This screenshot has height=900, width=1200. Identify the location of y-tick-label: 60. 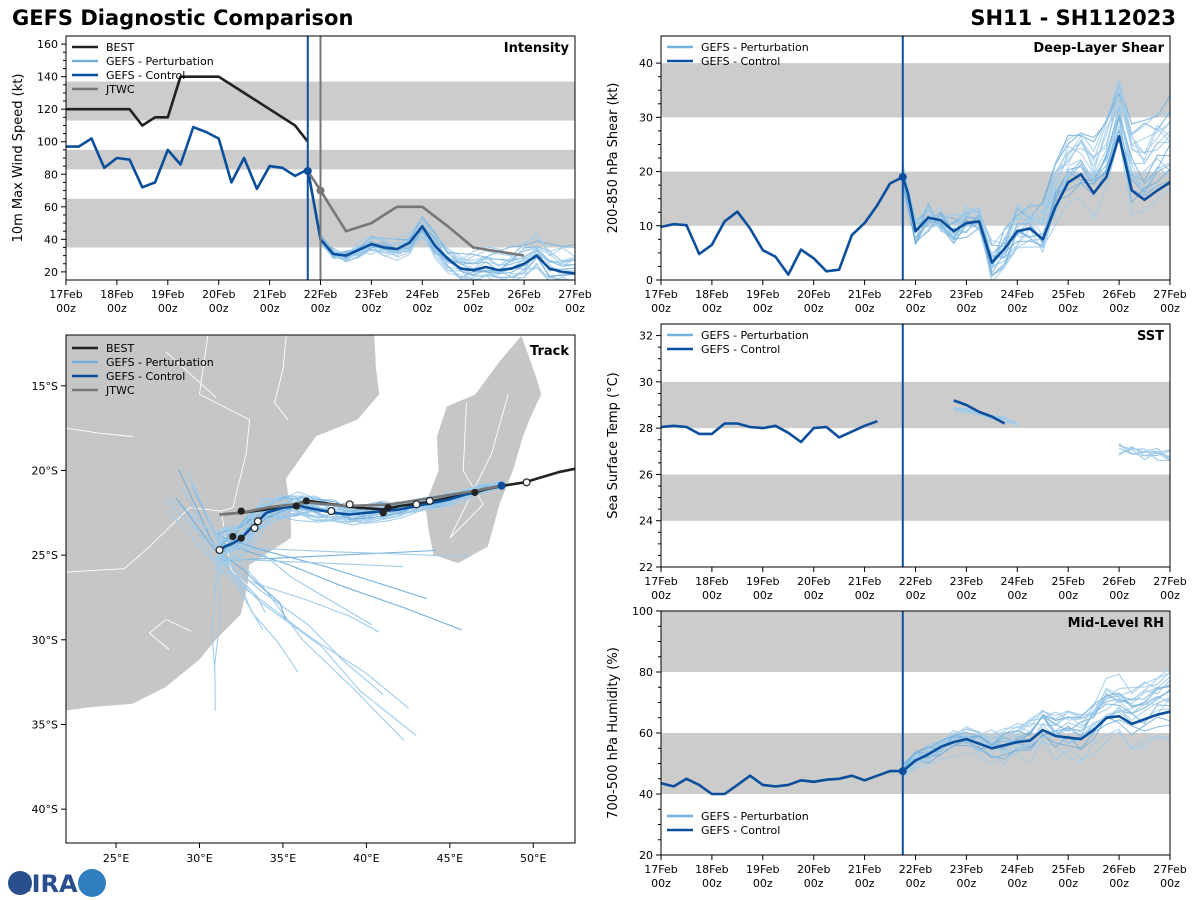
(646, 733).